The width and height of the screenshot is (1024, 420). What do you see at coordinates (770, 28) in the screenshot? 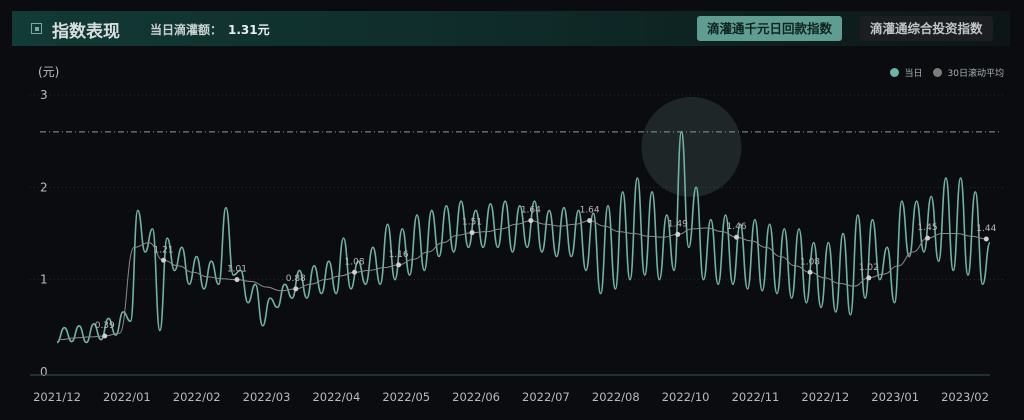
I see `tab-daily-repayment-index: 滴灌通千元日回款指数` at bounding box center [770, 28].